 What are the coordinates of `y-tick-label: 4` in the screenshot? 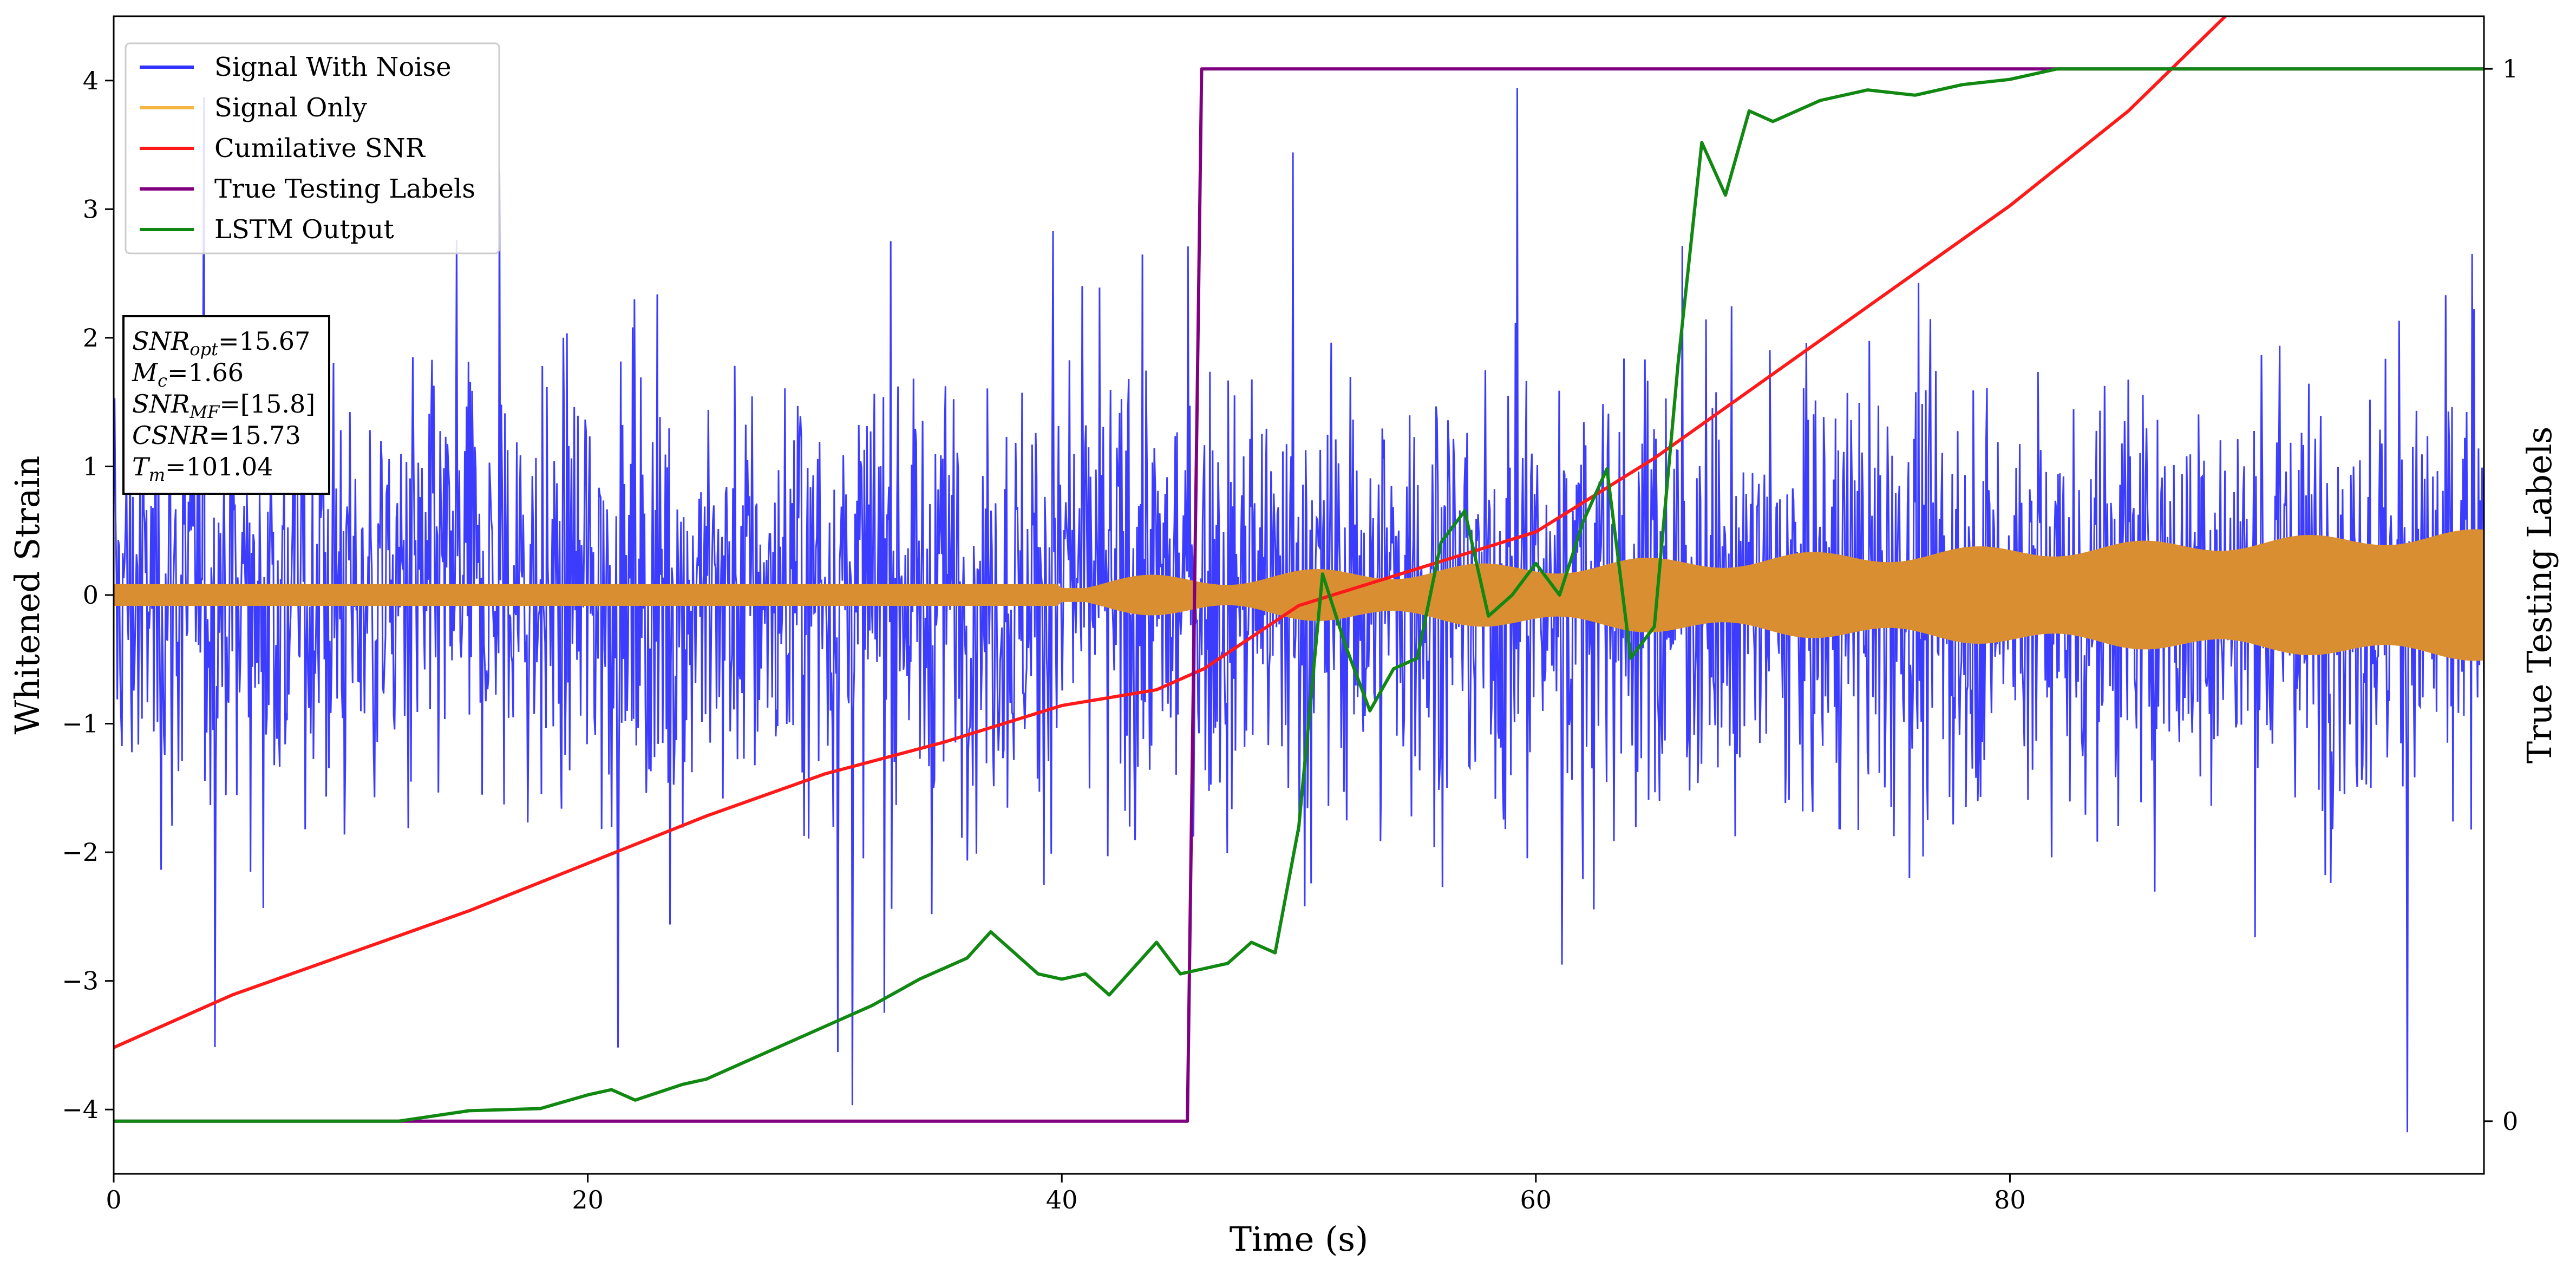 It's located at (91, 80).